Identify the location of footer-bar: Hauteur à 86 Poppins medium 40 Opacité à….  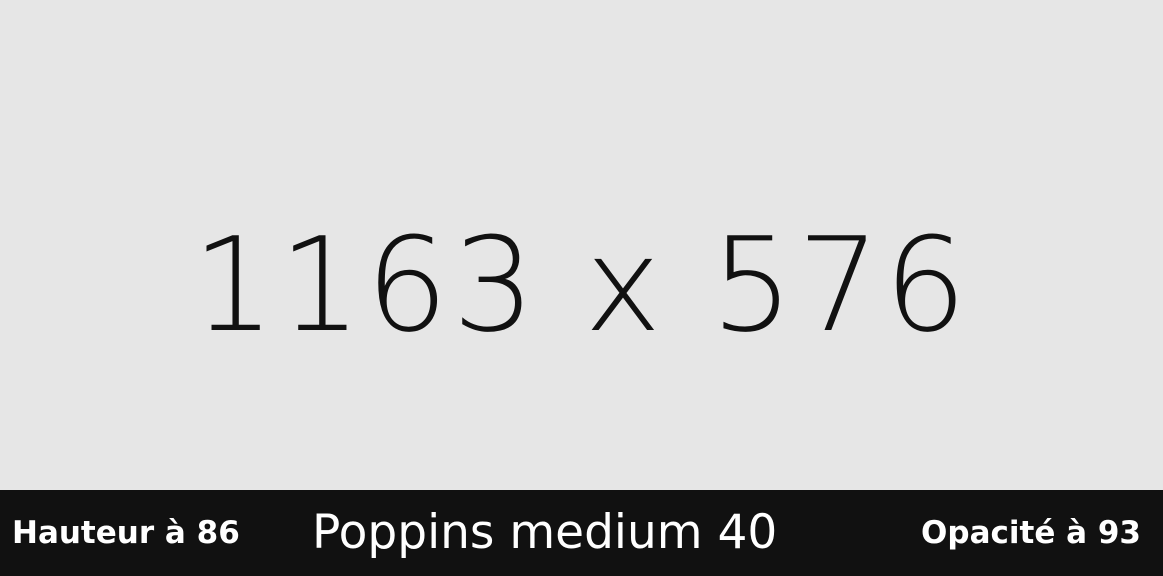
(581, 533).